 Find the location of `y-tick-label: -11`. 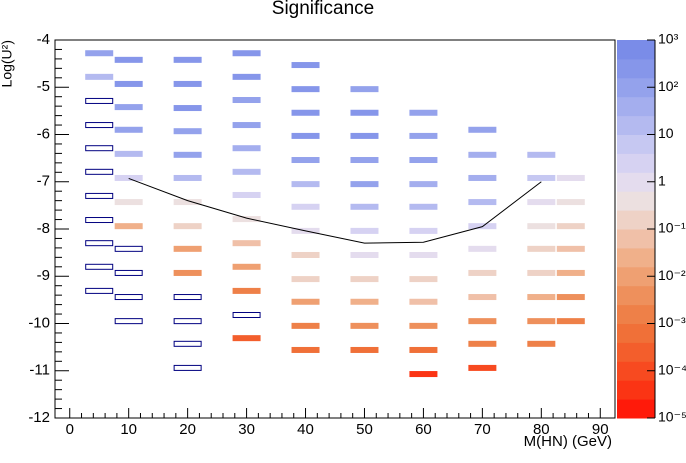

y-tick-label: -11 is located at coordinates (39, 370).